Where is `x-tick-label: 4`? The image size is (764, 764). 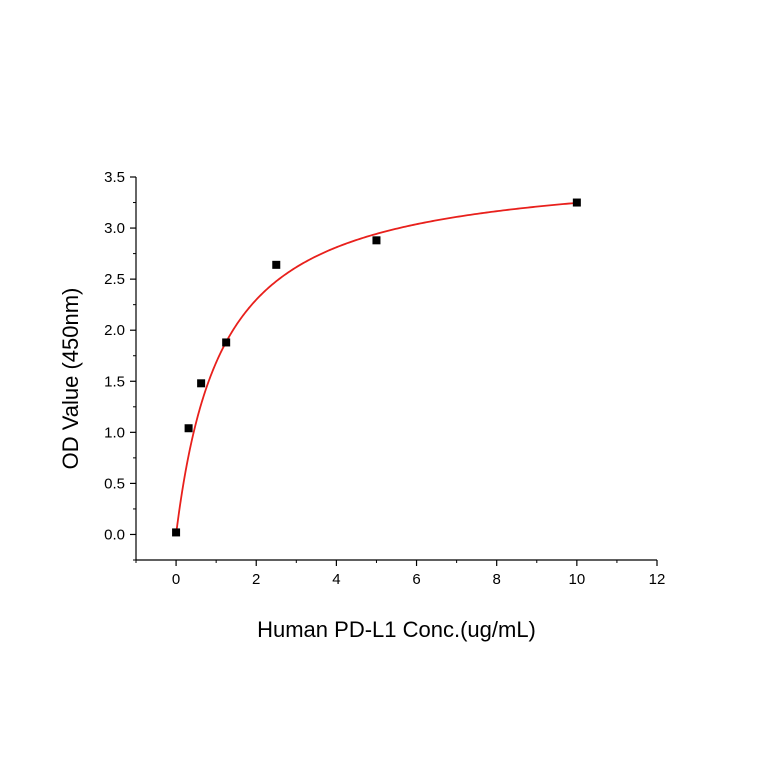
x-tick-label: 4 is located at coordinates (336, 579).